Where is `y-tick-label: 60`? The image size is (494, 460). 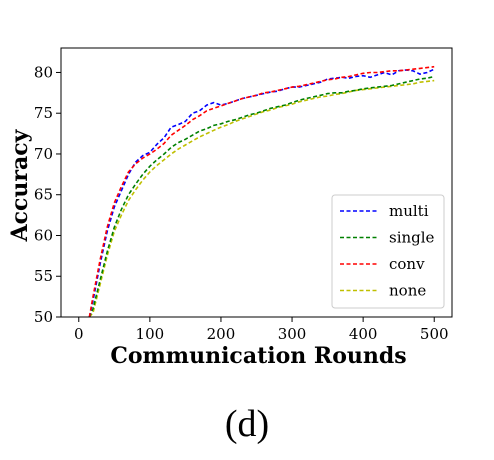 y-tick-label: 60 is located at coordinates (43, 235).